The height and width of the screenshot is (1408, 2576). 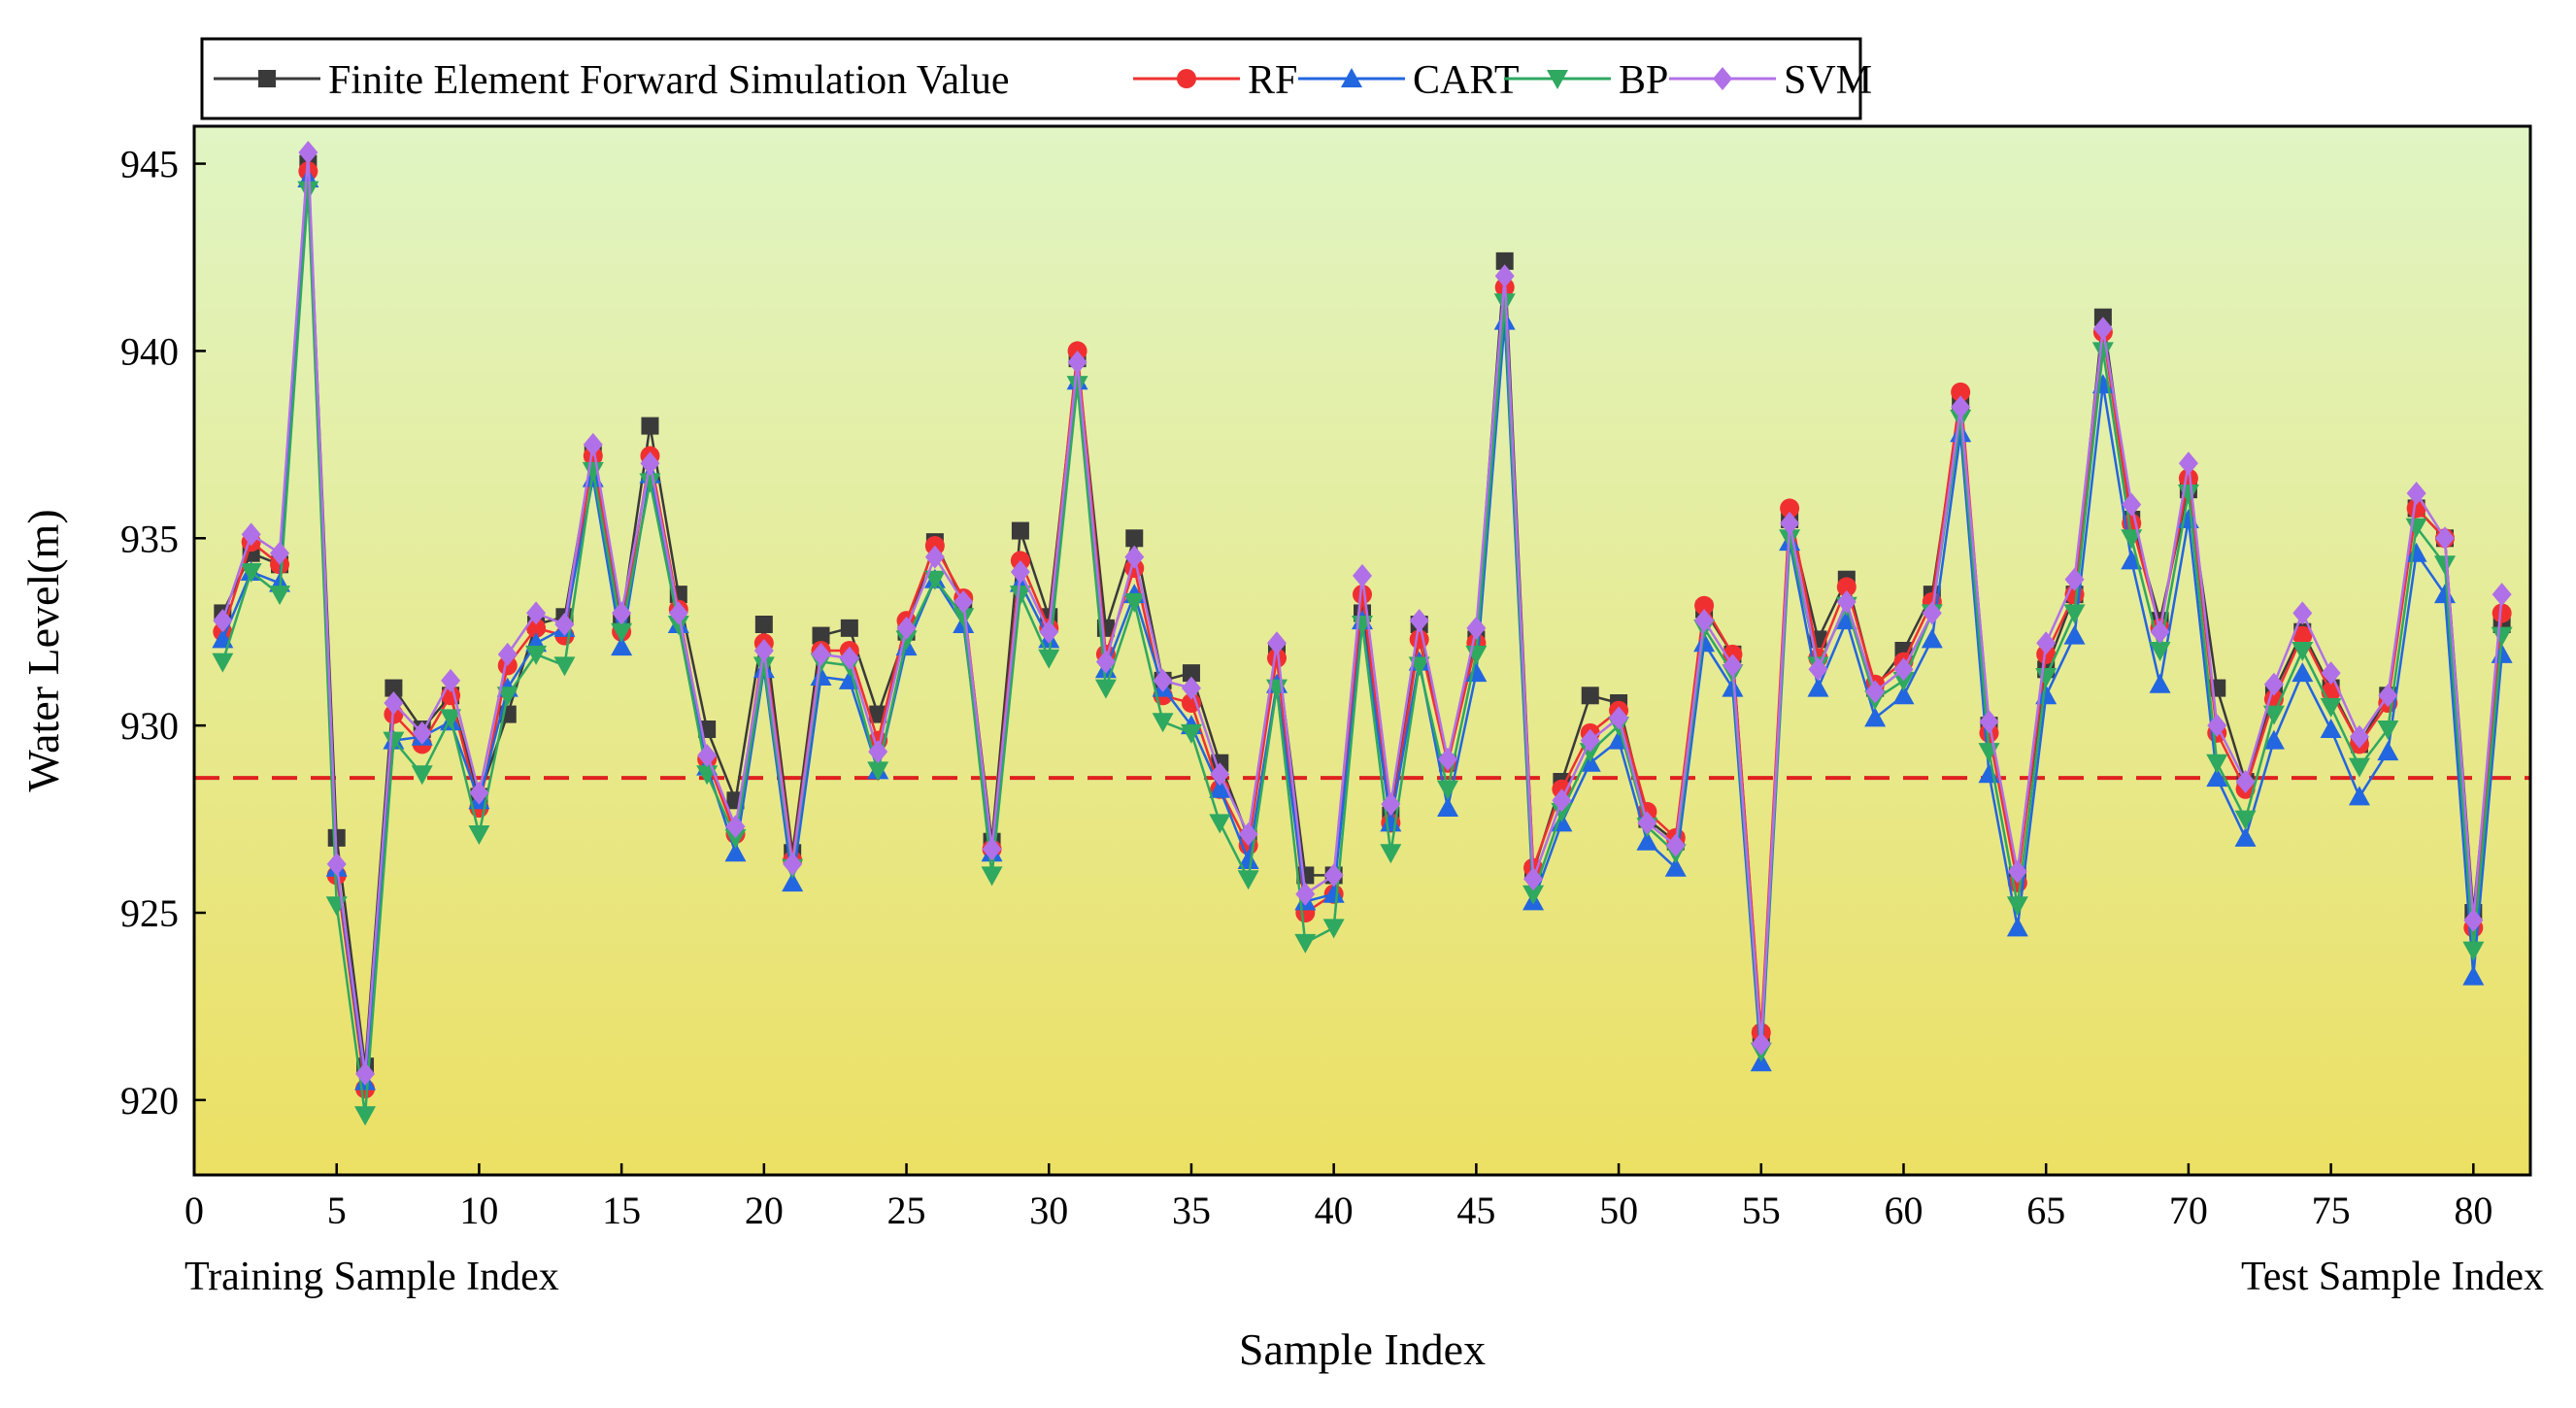 I want to click on legend-label: BP, so click(x=1644, y=80).